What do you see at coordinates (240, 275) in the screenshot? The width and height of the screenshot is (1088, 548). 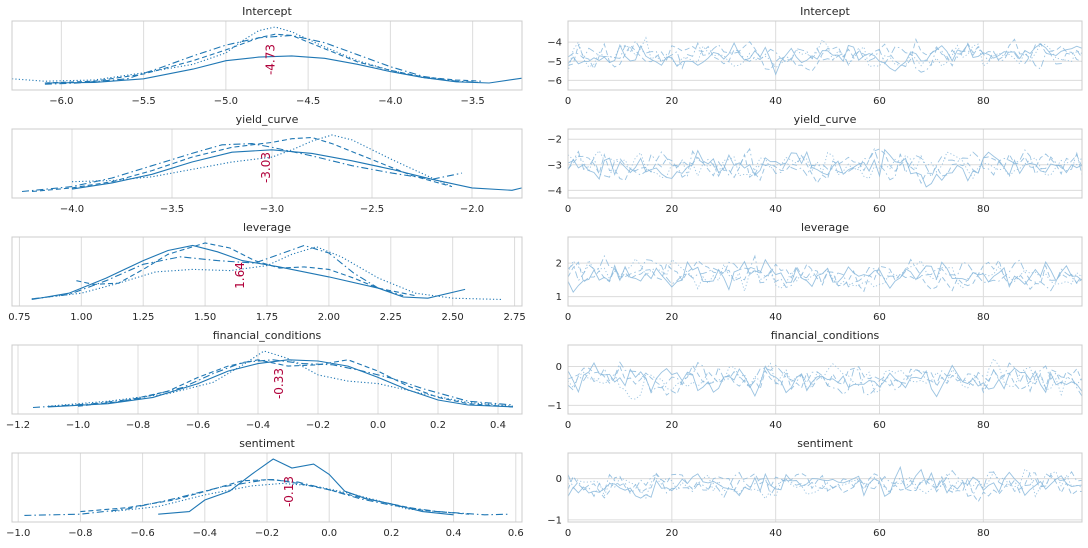 I see `mean-annotation: 1.64` at bounding box center [240, 275].